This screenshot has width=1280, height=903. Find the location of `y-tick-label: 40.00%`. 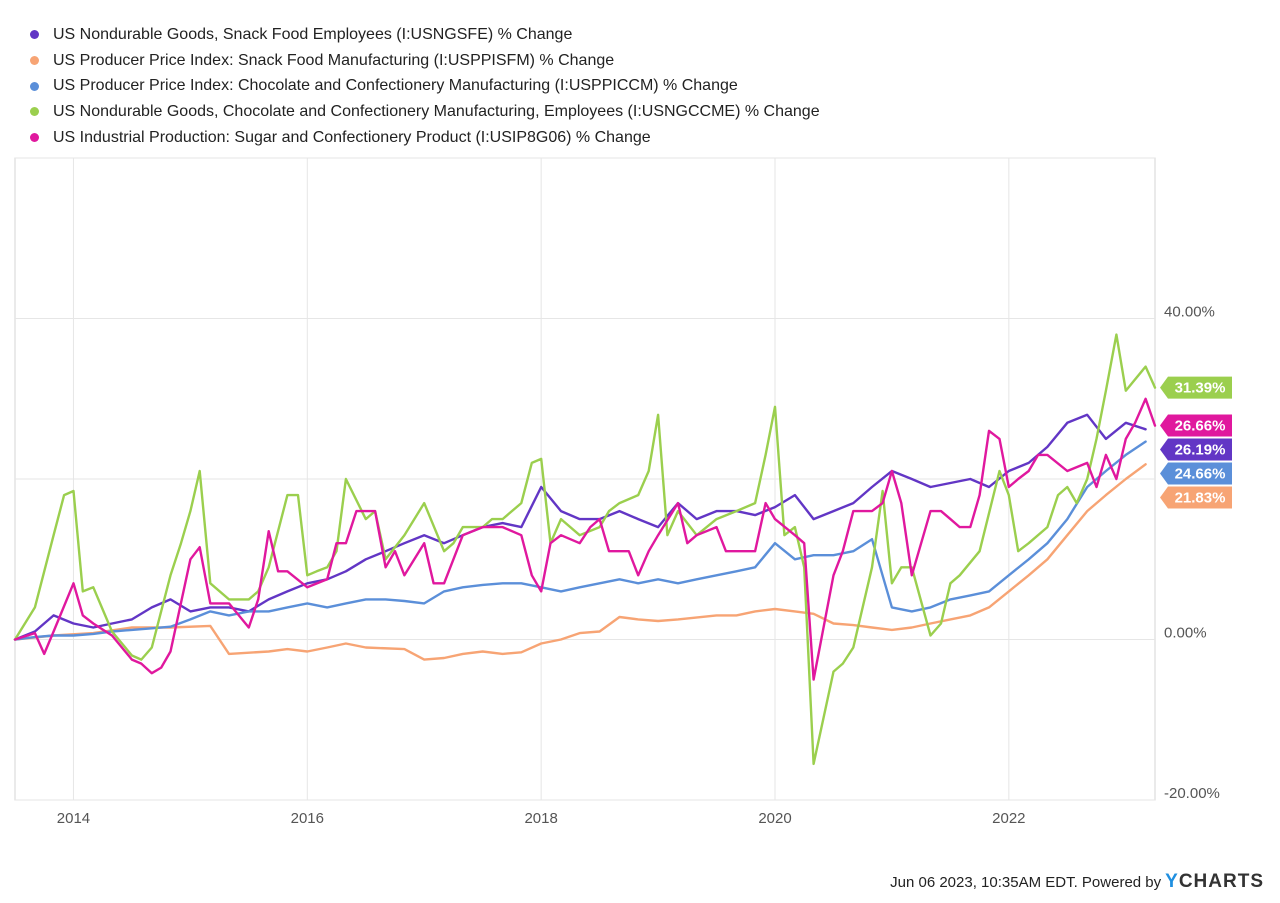

y-tick-label: 40.00% is located at coordinates (1189, 312).